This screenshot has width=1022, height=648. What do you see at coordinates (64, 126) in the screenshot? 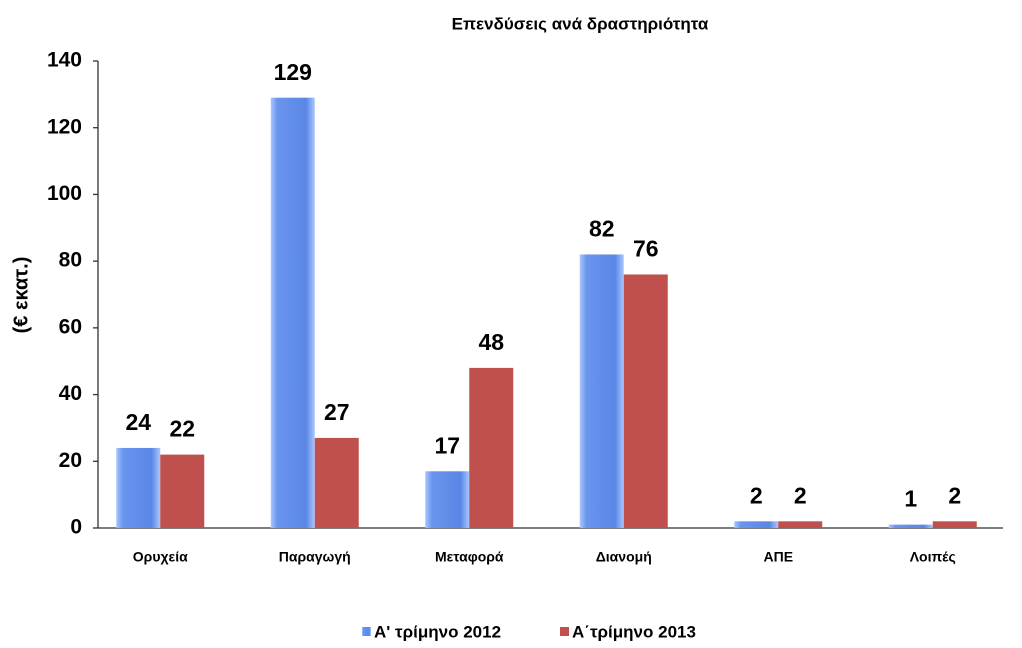
I see `y-tick-label: 120` at bounding box center [64, 126].